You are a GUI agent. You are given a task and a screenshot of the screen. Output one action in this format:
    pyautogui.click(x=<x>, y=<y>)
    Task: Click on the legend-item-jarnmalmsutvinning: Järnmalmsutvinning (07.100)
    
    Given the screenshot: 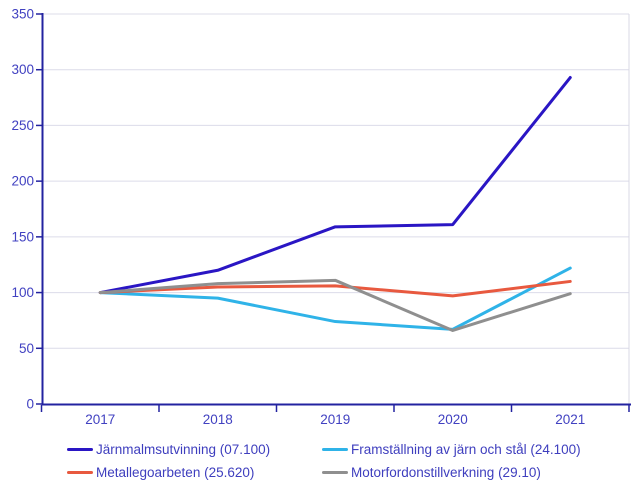 What is the action you would take?
    pyautogui.click(x=194, y=449)
    